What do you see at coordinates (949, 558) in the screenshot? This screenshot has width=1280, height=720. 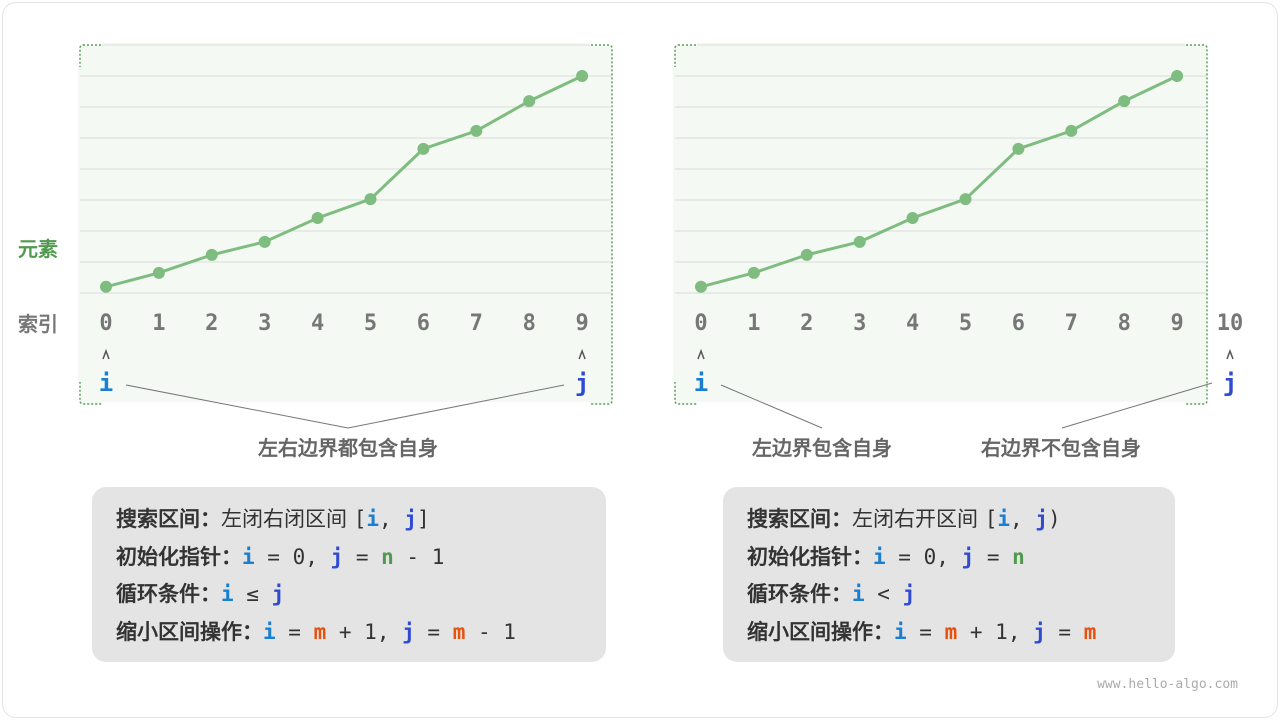 I see `init-row: 初始化指针：i = 0, j = n` at bounding box center [949, 558].